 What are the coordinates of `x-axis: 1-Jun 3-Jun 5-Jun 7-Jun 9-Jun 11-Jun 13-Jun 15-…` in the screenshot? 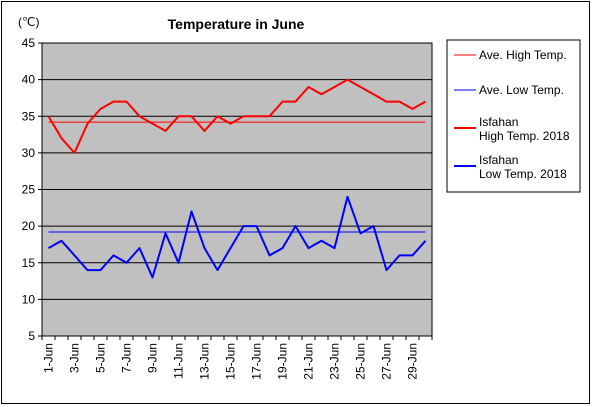 It's located at (237, 358).